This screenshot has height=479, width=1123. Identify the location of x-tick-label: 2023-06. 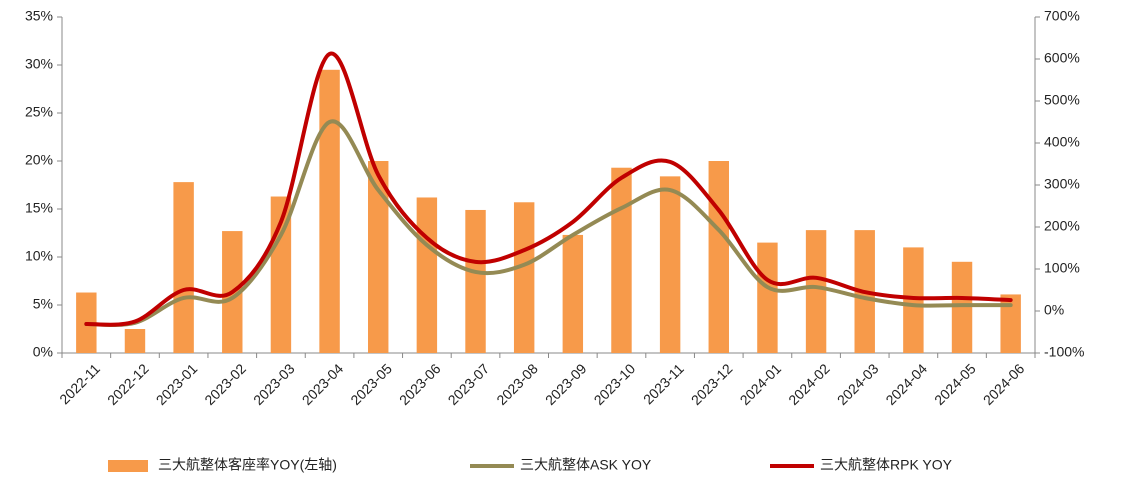
(420, 384).